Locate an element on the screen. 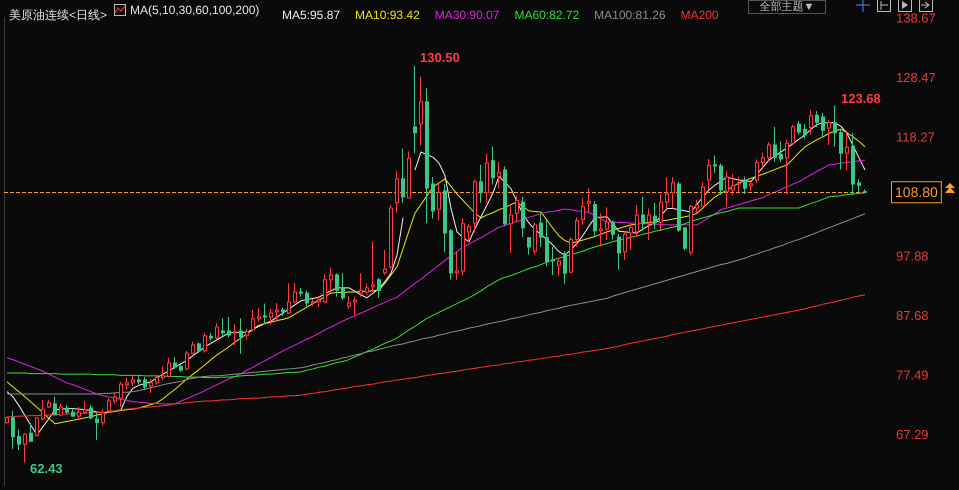 Image resolution: width=959 pixels, height=490 pixels. text: 全部主题▼ is located at coordinates (787, 7).